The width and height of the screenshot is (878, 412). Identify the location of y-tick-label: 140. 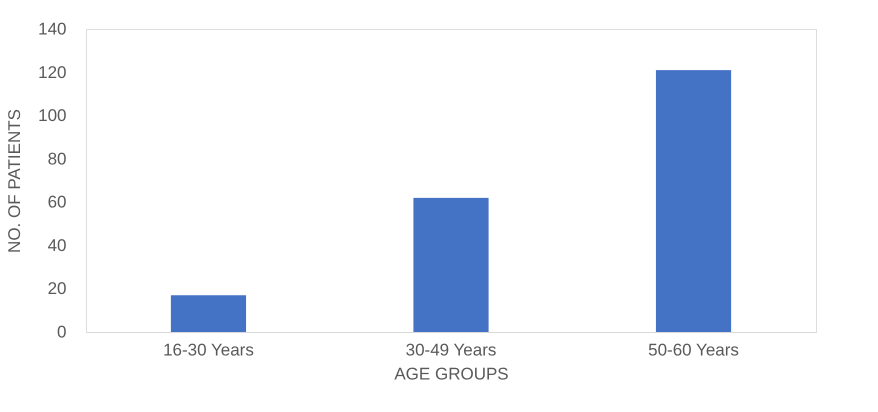
(52, 29).